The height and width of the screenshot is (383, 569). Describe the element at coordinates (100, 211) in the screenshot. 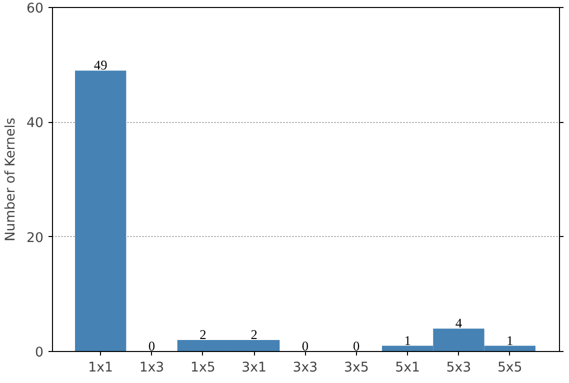

I see `bar` at that location.